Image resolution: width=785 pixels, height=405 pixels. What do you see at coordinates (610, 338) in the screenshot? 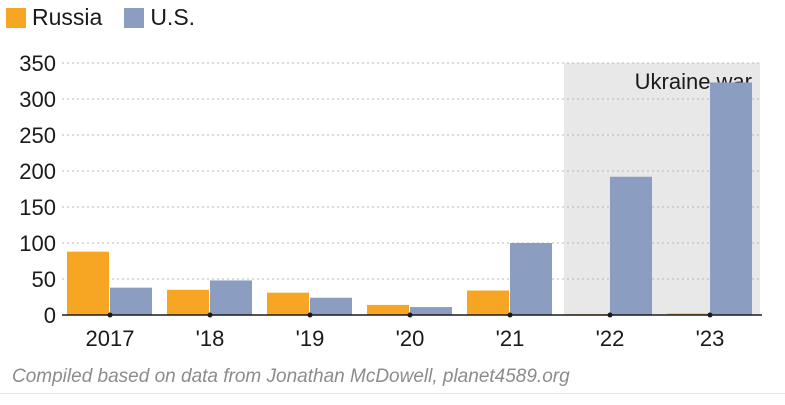
I see `x-tick-label: '22` at bounding box center [610, 338].